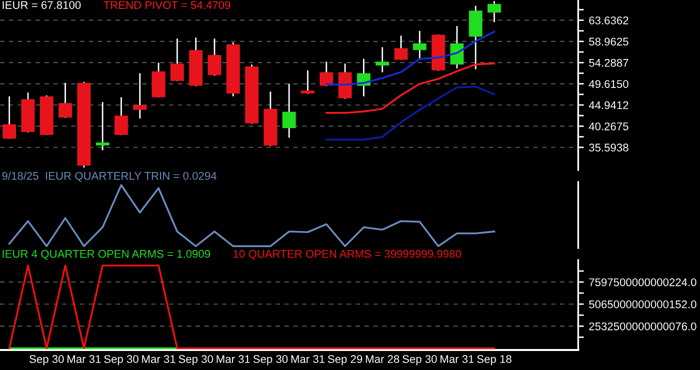 The height and width of the screenshot is (370, 700). Describe the element at coordinates (608, 42) in the screenshot. I see `y-tick-label: 58.9625` at that location.